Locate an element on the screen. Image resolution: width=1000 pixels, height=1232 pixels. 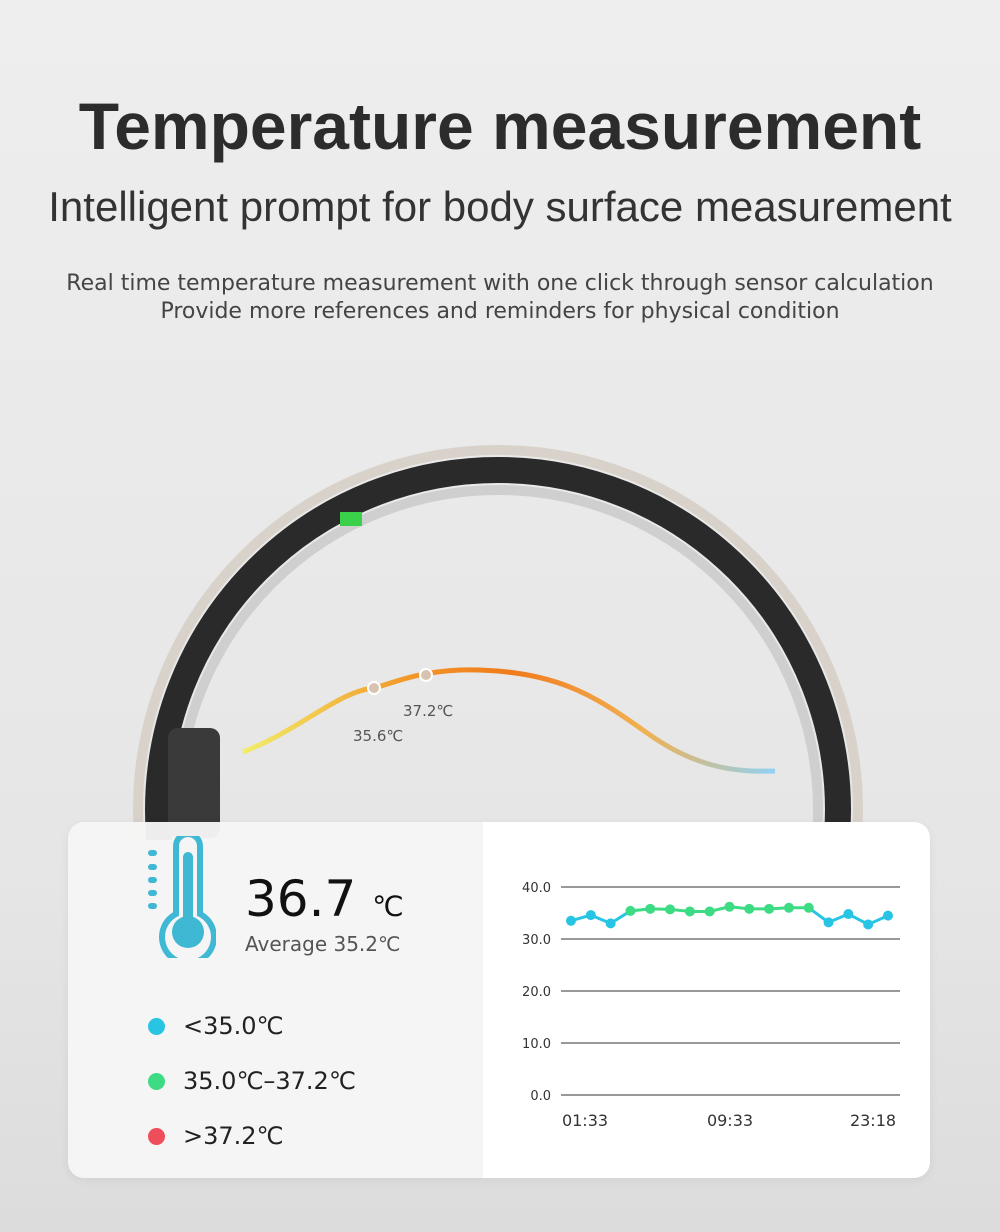
x-tick-label: 01:33 is located at coordinates (585, 1120).